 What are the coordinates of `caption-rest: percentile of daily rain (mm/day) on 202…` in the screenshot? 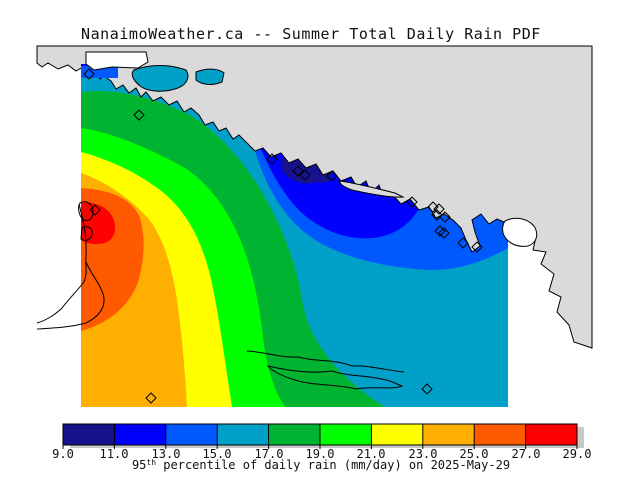 It's located at (333, 465).